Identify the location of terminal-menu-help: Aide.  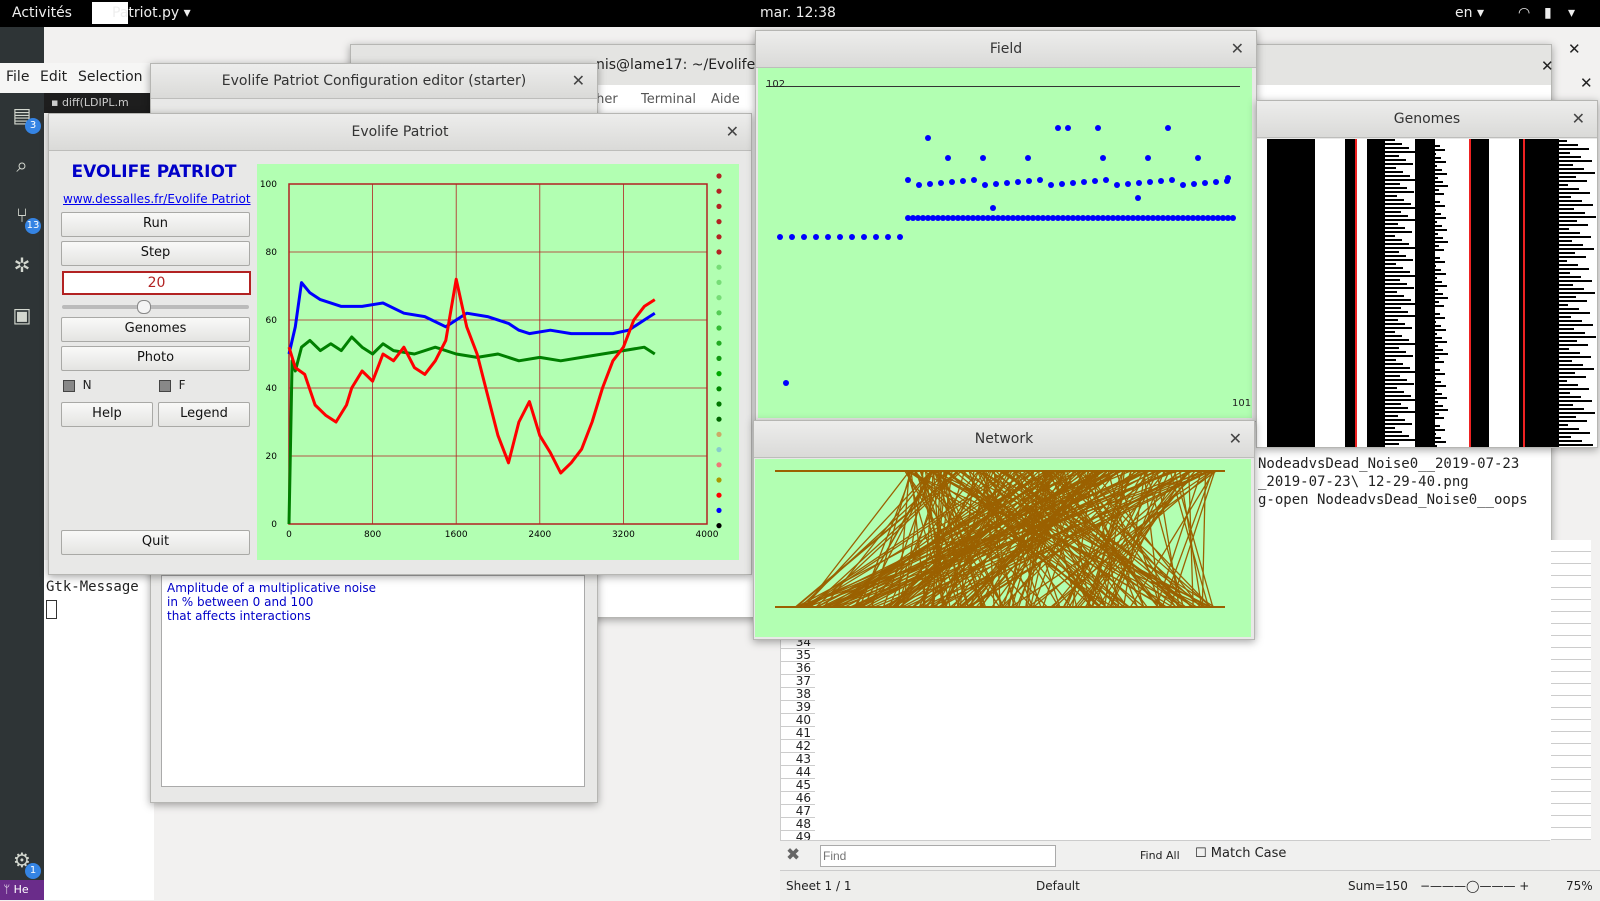
(725, 99).